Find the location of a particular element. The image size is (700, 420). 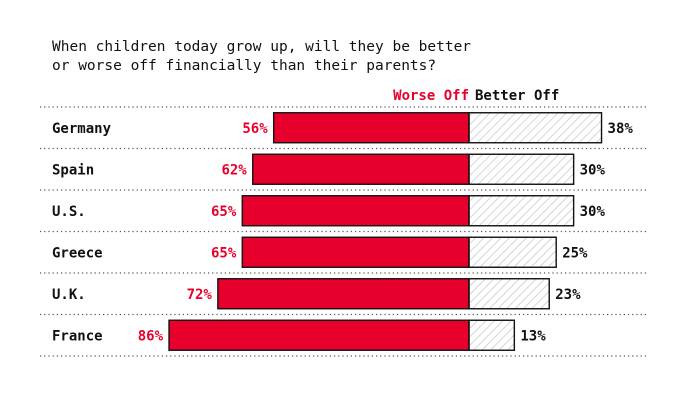

value-label-better-off: 13% is located at coordinates (533, 336).